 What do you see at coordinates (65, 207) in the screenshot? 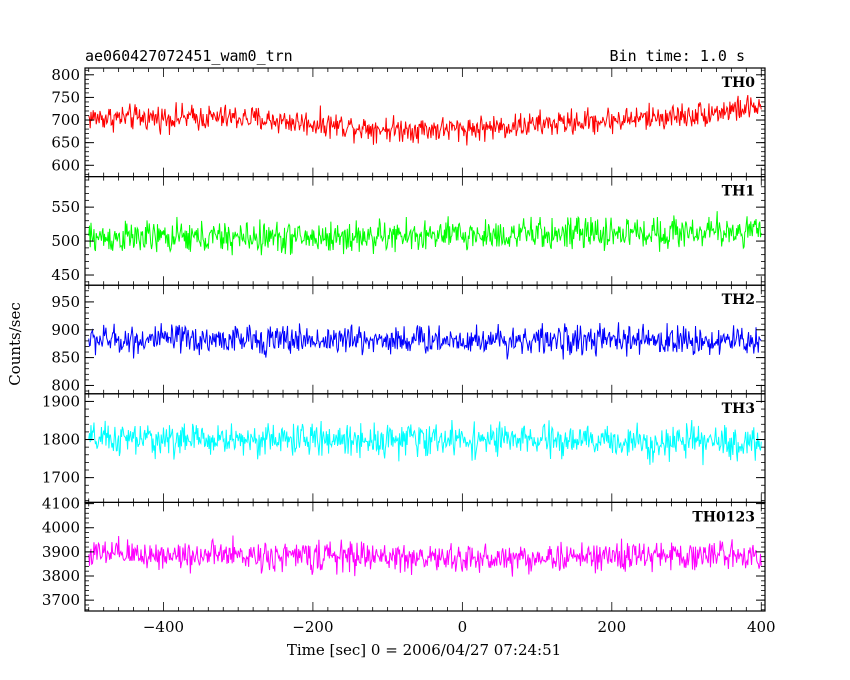
I see `y-tick-label: 550` at bounding box center [65, 207].